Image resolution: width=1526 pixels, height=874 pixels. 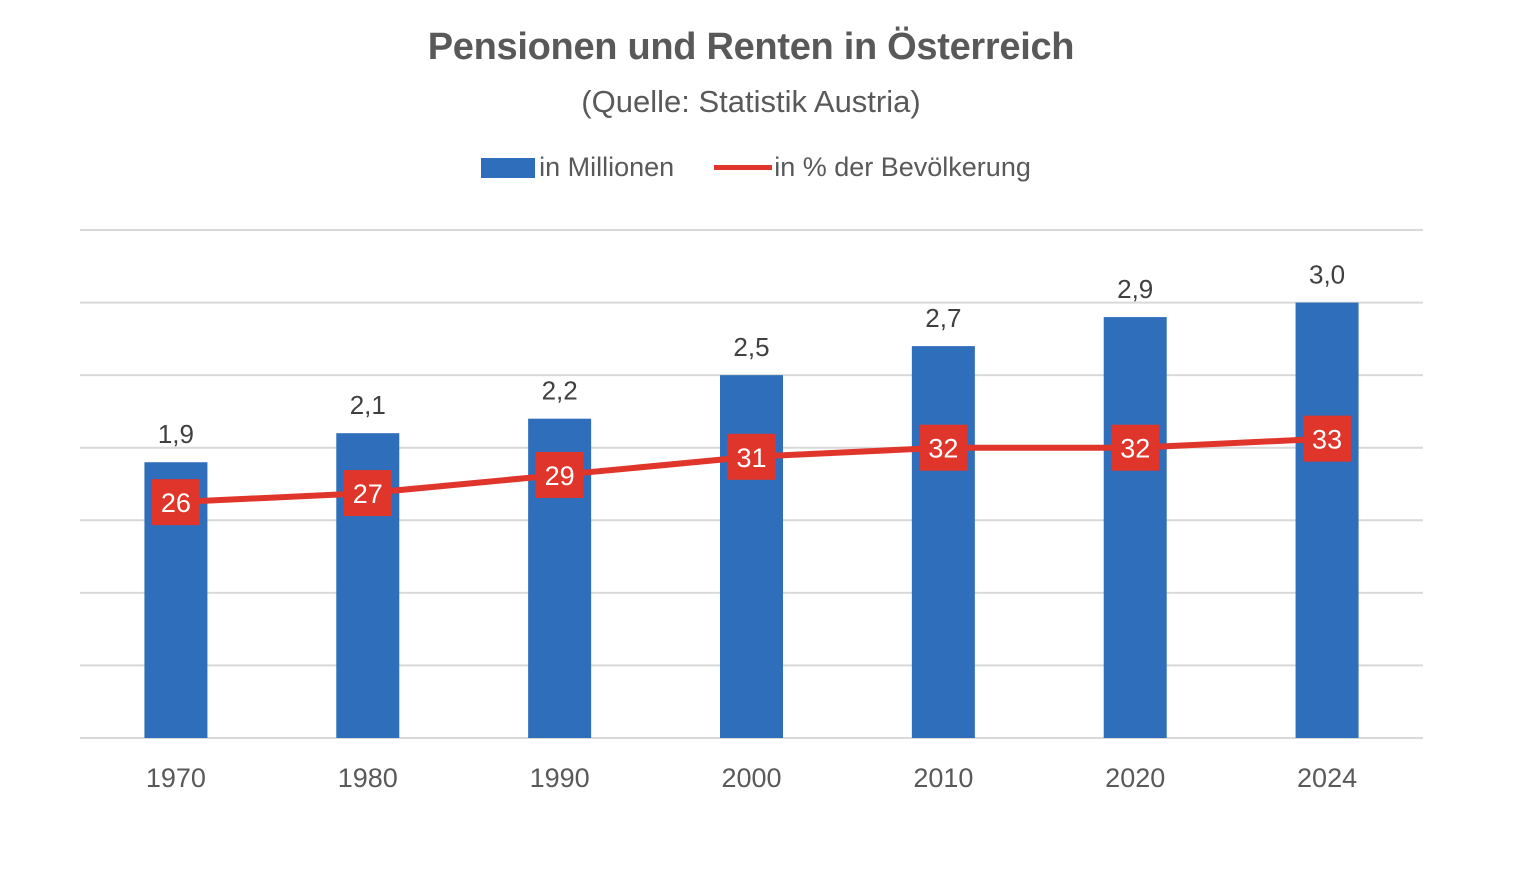 I want to click on legend-line-swatch, so click(x=743, y=167).